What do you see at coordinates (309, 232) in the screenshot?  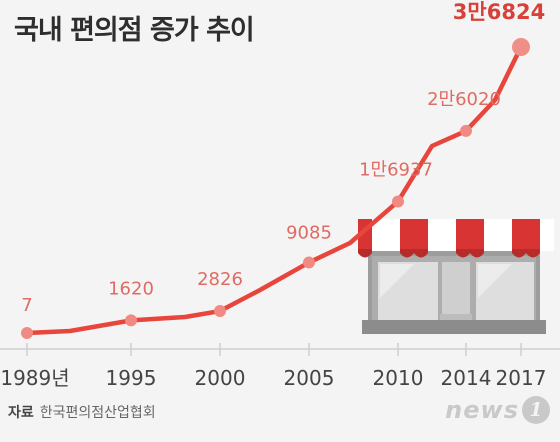 I see `data-label: 9085` at bounding box center [309, 232].